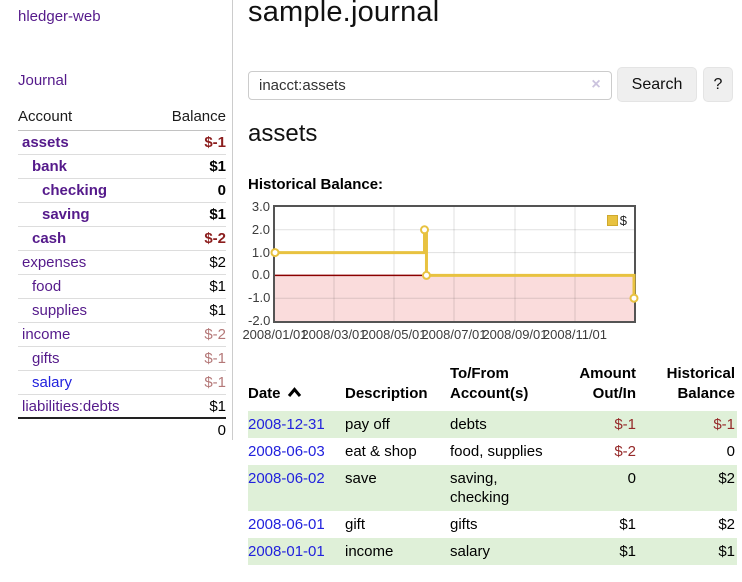  Describe the element at coordinates (294, 392) in the screenshot. I see `sort-asc-icon` at that location.